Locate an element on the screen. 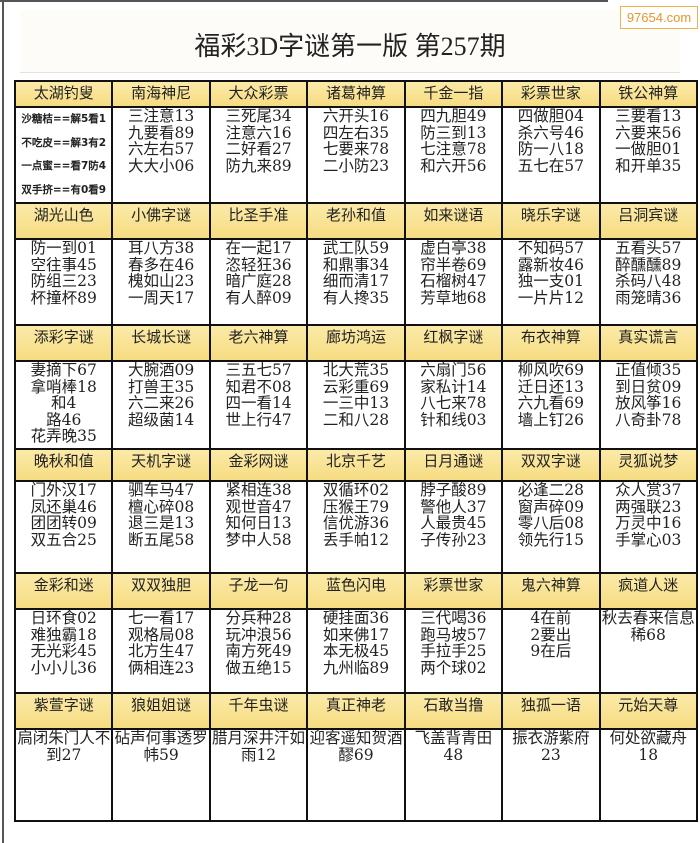 The height and width of the screenshot is (843, 700). riddle-line: 恣轻狂36 is located at coordinates (258, 264).